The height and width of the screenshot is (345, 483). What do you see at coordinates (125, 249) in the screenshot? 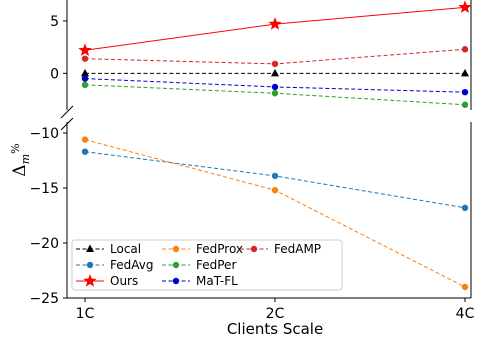
I see `legend-label-local: Local` at bounding box center [125, 249].